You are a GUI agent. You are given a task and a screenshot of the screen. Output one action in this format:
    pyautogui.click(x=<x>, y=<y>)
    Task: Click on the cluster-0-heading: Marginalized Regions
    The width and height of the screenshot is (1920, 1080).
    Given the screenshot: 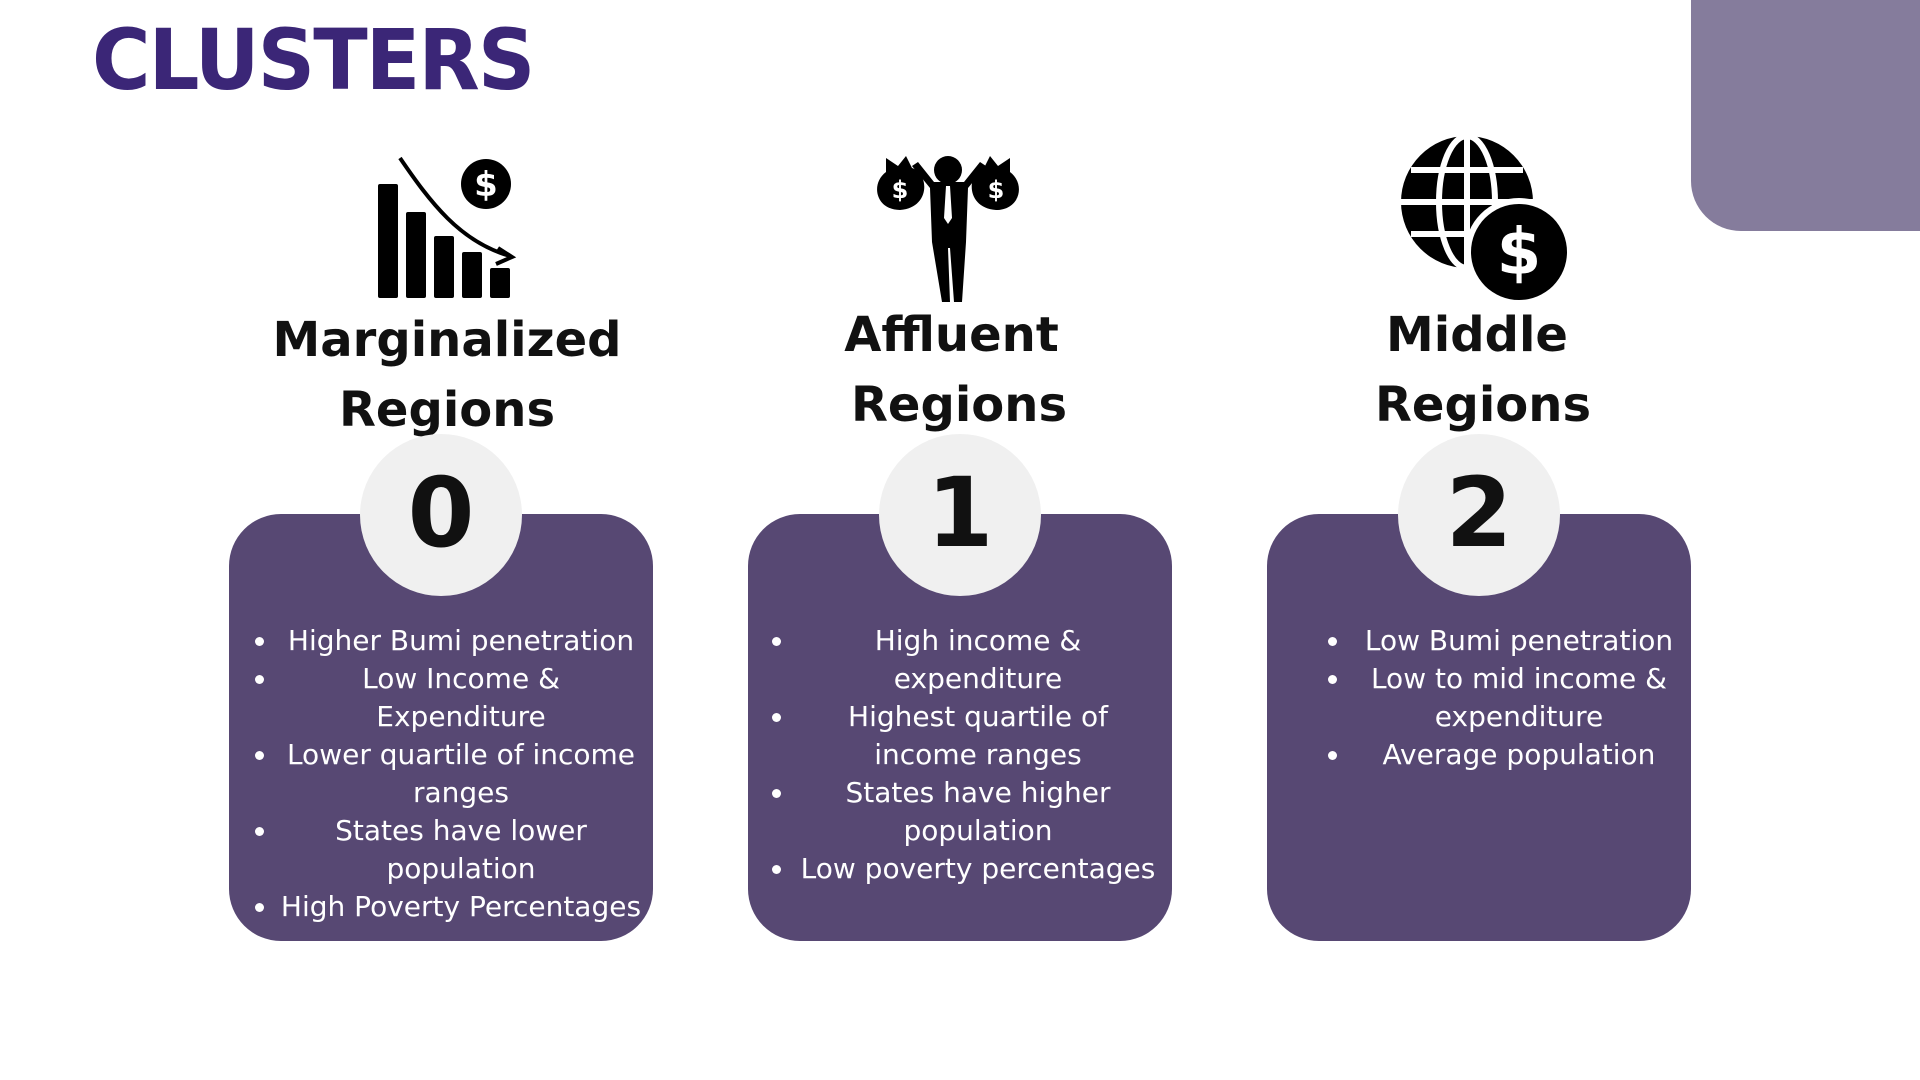 What is the action you would take?
    pyautogui.click(x=447, y=375)
    